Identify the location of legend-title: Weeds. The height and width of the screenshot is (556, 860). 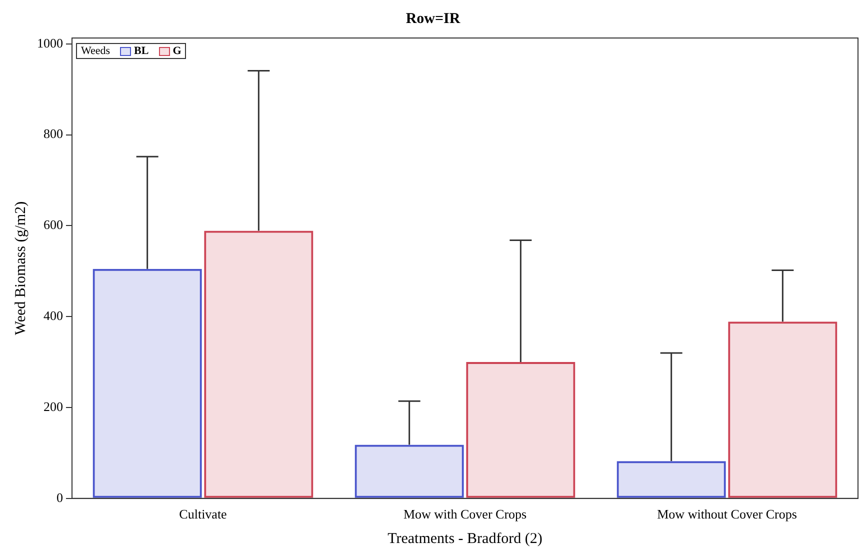
(95, 51).